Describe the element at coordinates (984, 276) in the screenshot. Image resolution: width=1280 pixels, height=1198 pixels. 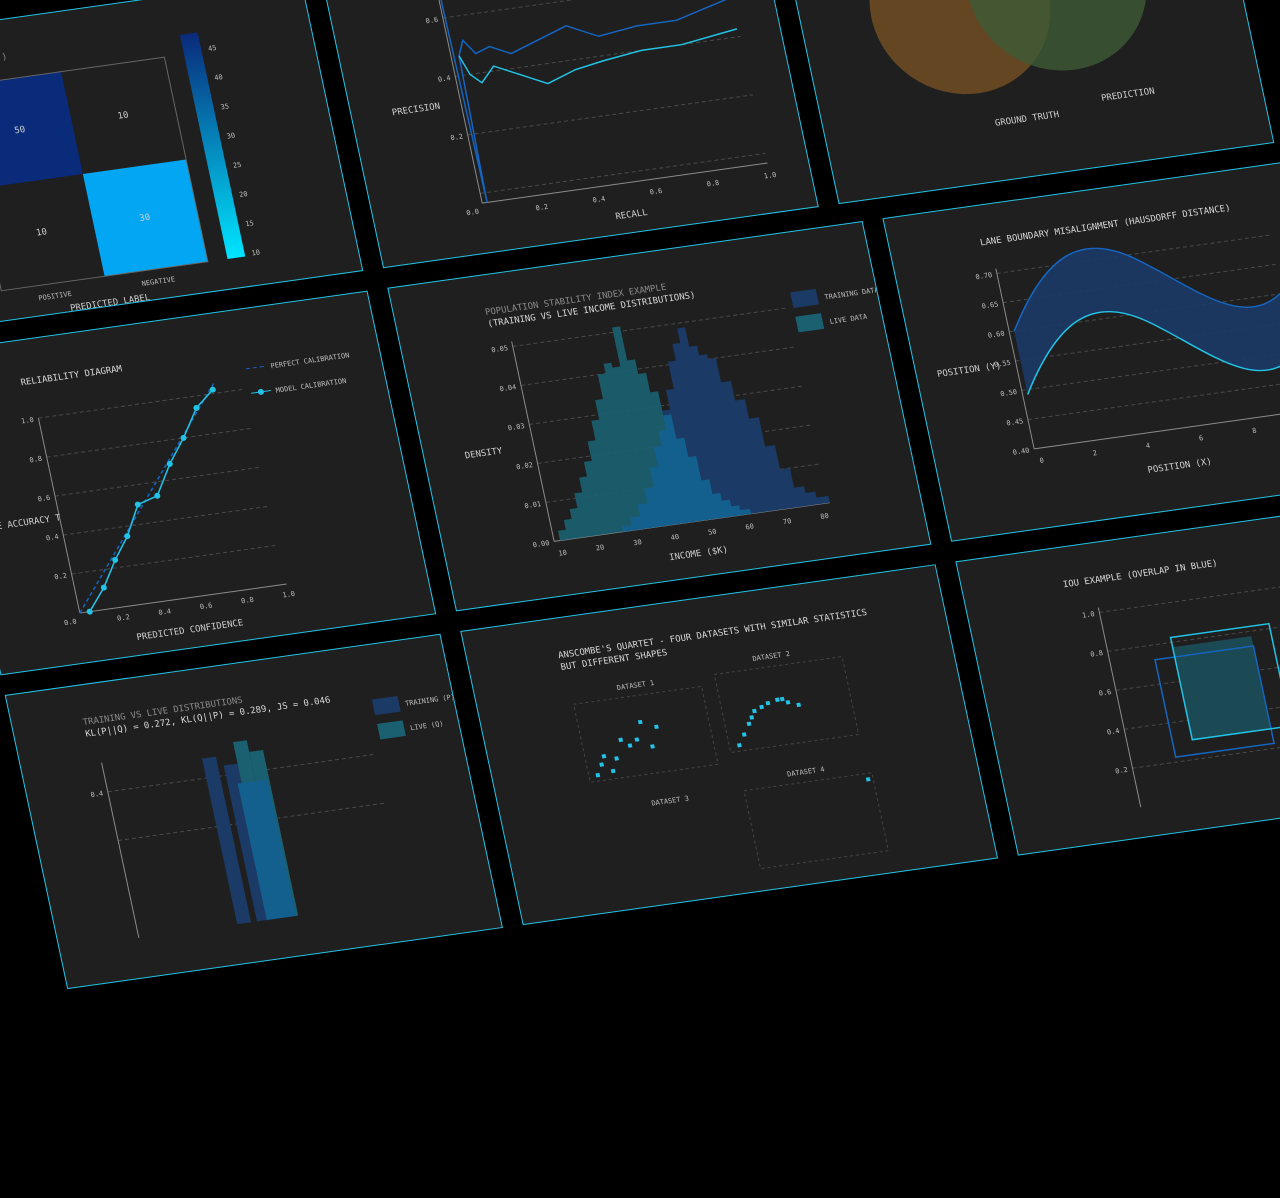
I see `svg-text: 0.70` at that location.